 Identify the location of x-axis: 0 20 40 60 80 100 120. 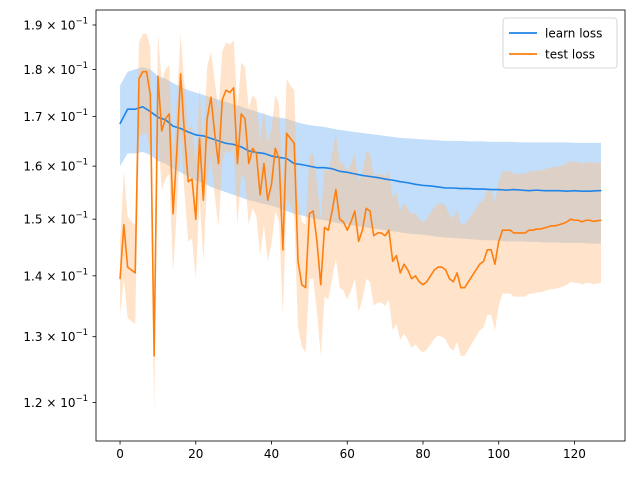
(351, 451).